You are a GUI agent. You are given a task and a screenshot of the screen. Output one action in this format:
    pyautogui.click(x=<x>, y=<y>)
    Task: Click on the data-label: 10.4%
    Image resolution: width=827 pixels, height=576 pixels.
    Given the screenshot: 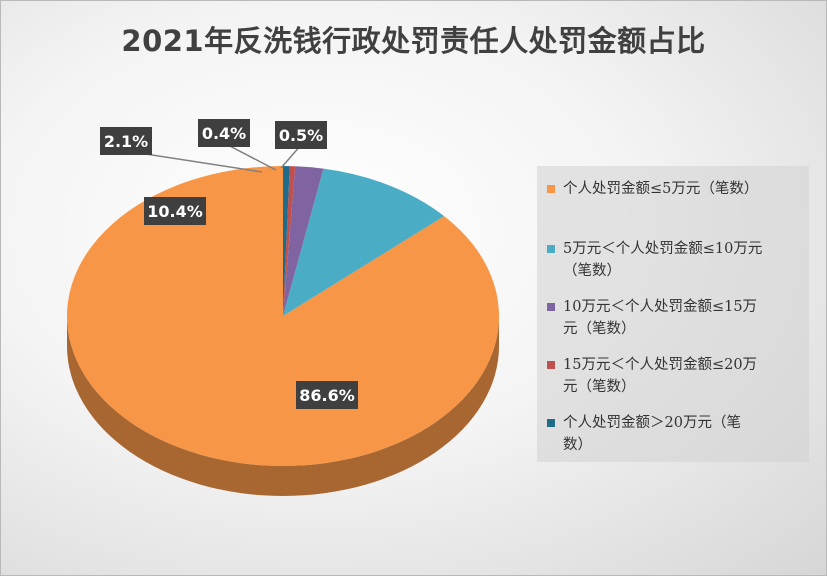 What is the action you would take?
    pyautogui.click(x=175, y=211)
    